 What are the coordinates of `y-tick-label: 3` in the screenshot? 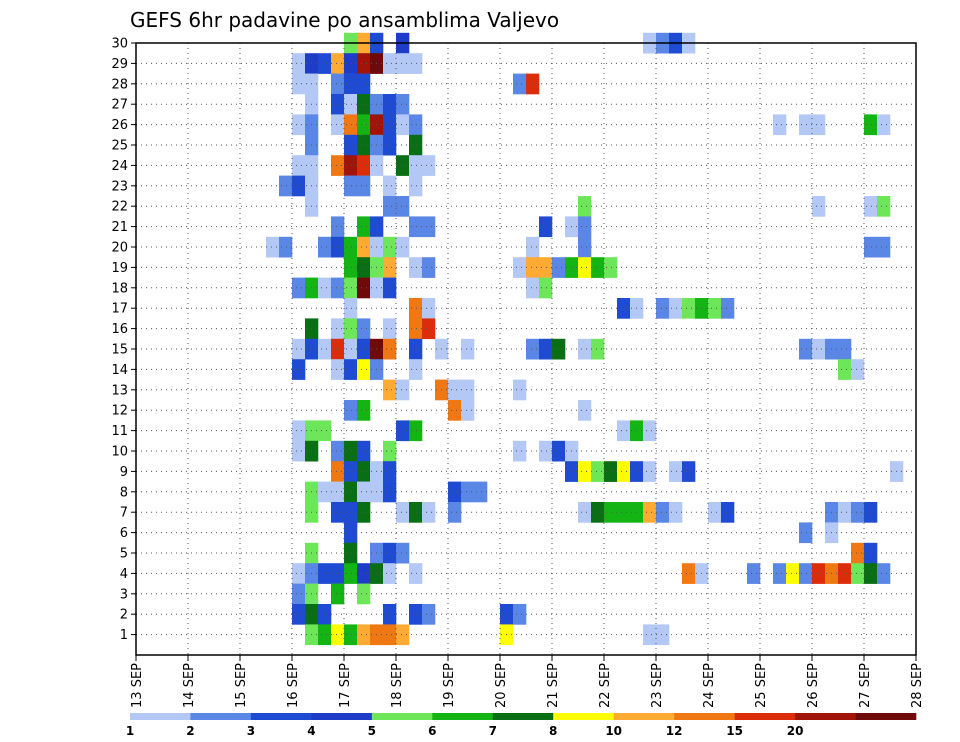 It's located at (124, 594).